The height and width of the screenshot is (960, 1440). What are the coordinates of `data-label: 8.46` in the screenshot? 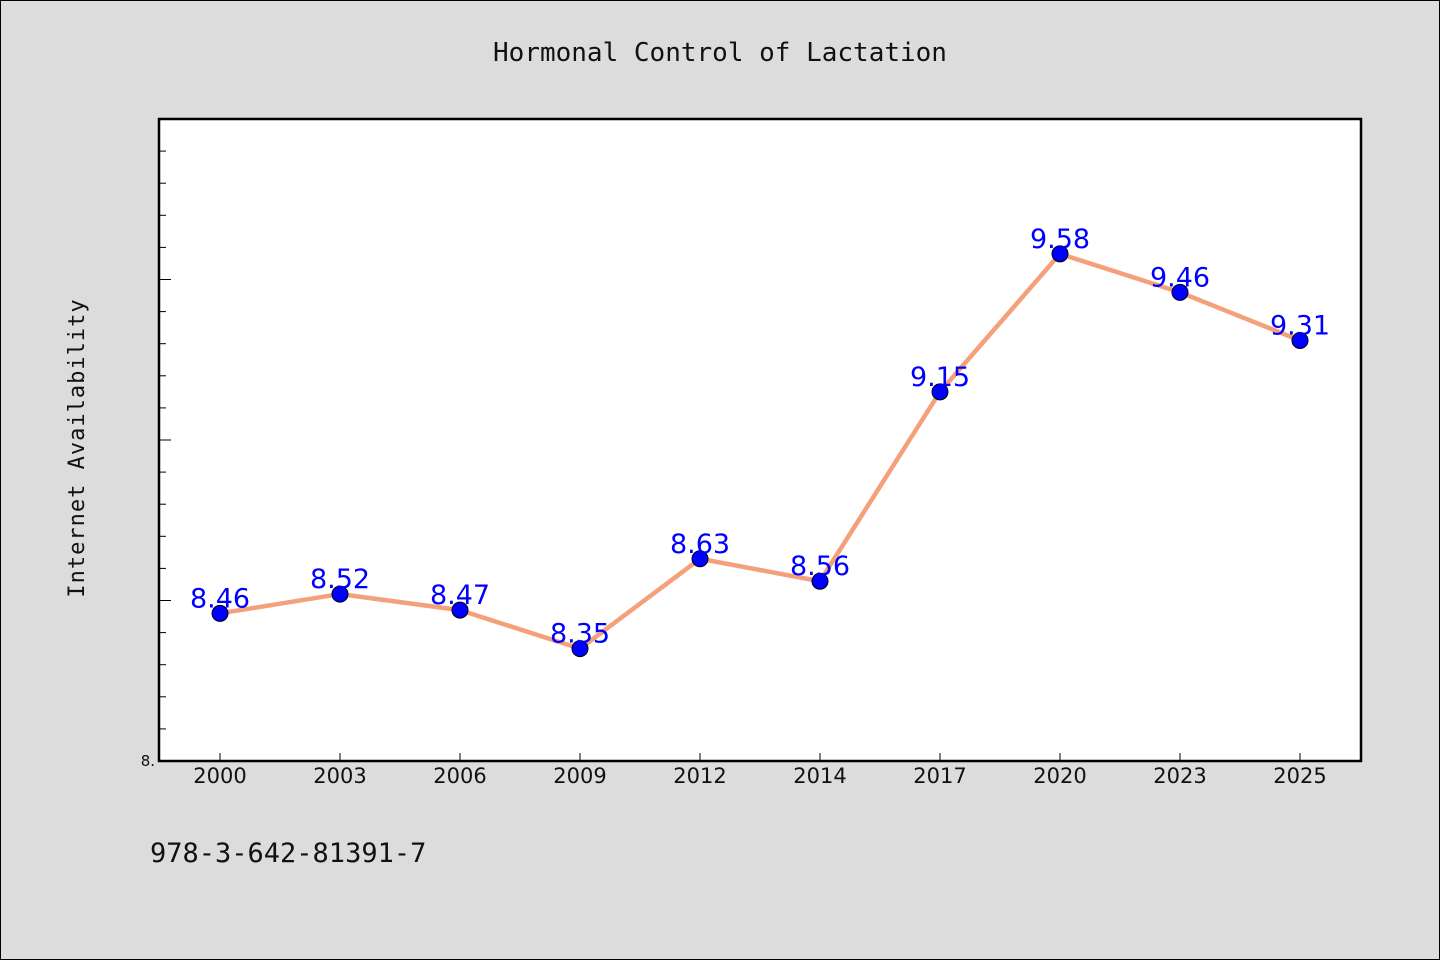 It's located at (220, 598).